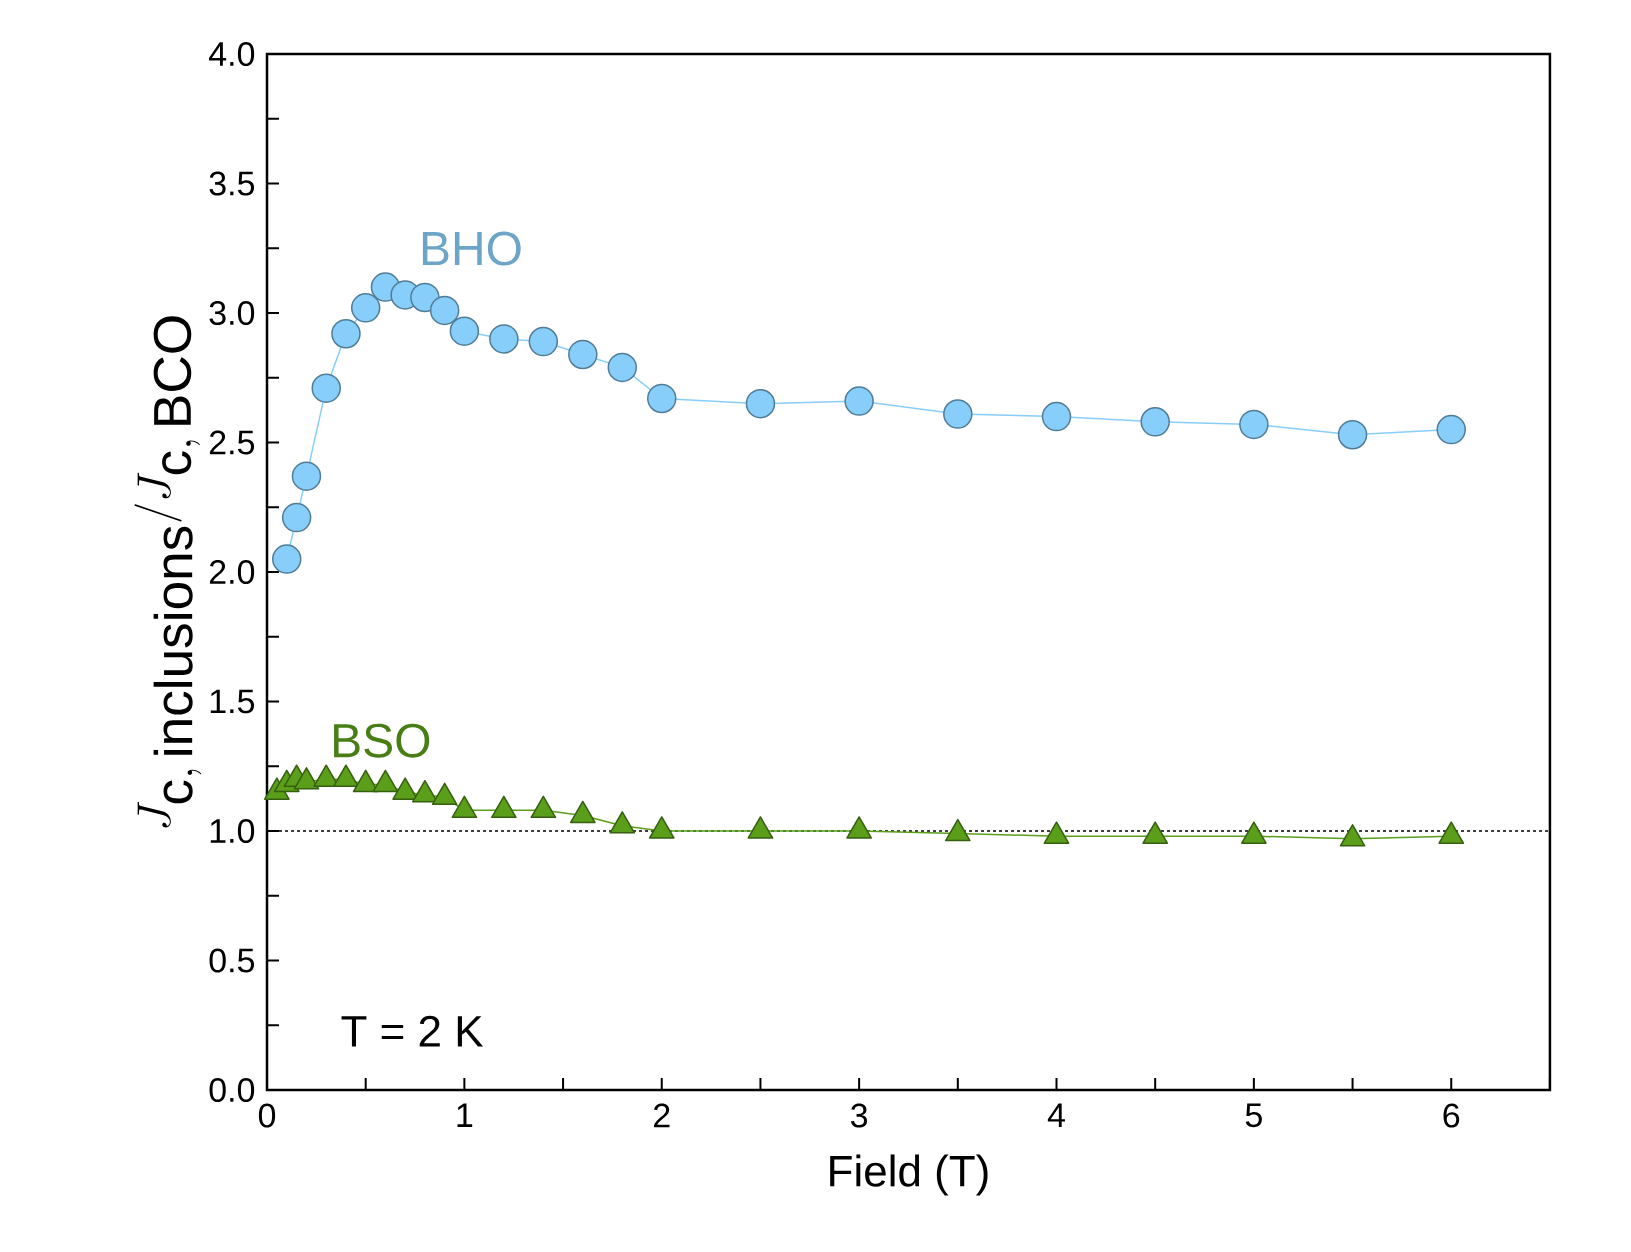  Describe the element at coordinates (232, 183) in the screenshot. I see `y-tick-label: 3.5` at that location.